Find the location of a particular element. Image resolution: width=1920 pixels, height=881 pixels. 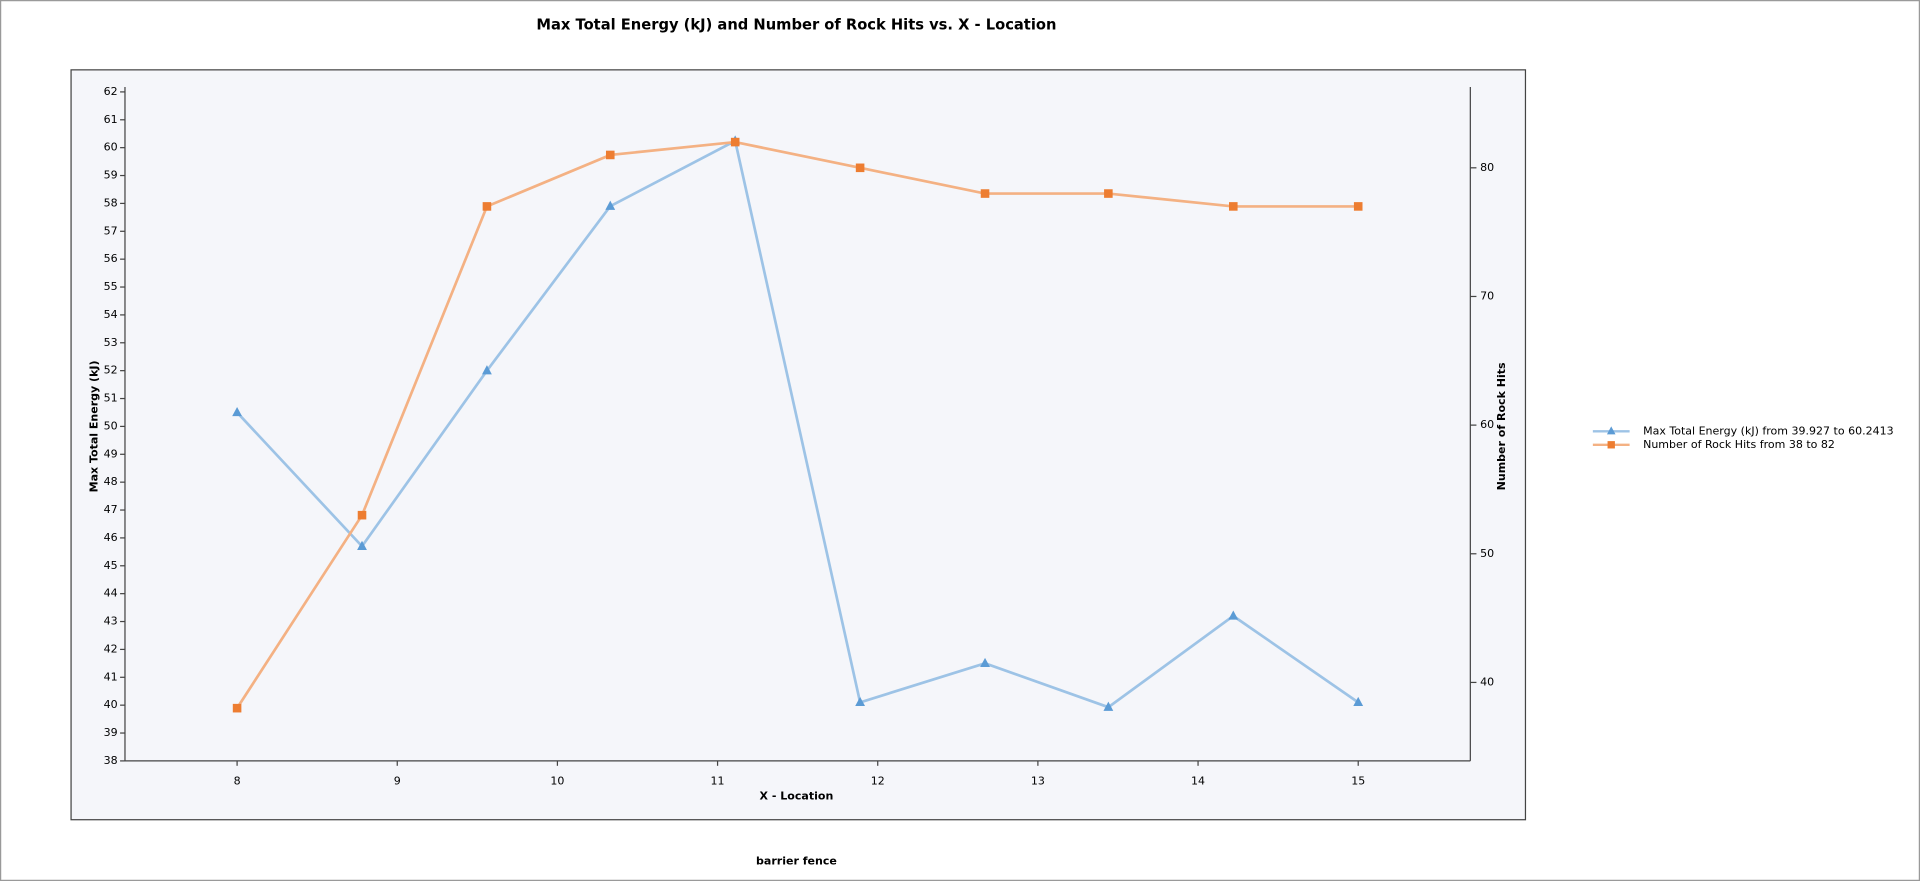

y-tick-label: 50 is located at coordinates (111, 425).